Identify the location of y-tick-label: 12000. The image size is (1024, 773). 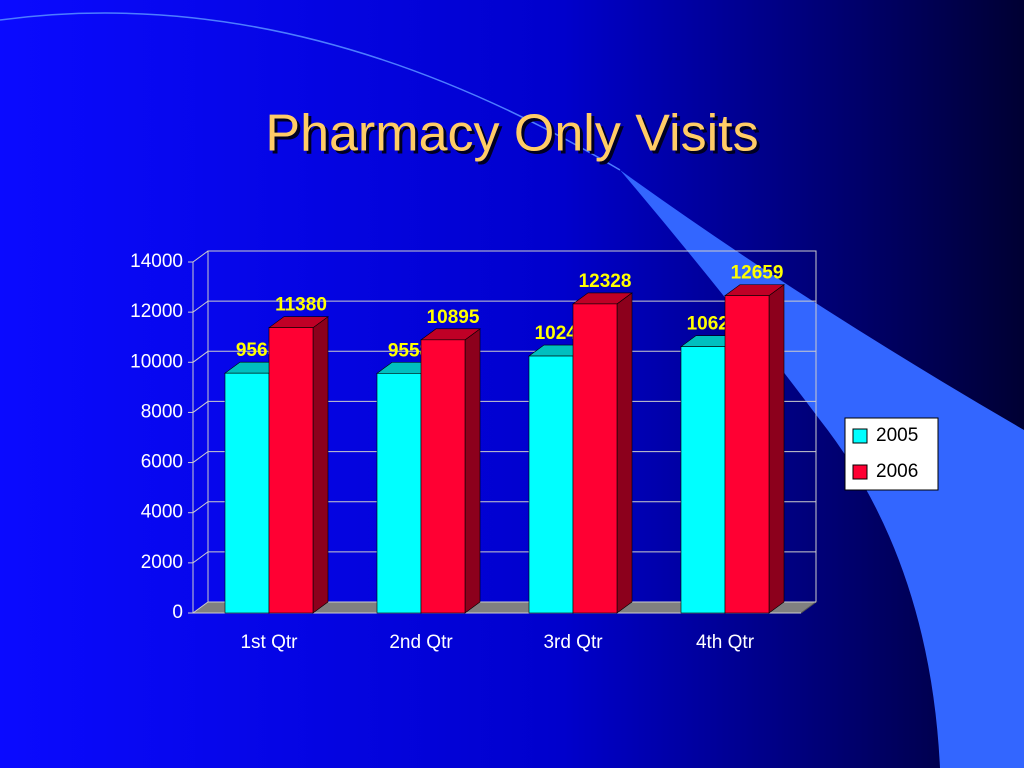
(156, 311).